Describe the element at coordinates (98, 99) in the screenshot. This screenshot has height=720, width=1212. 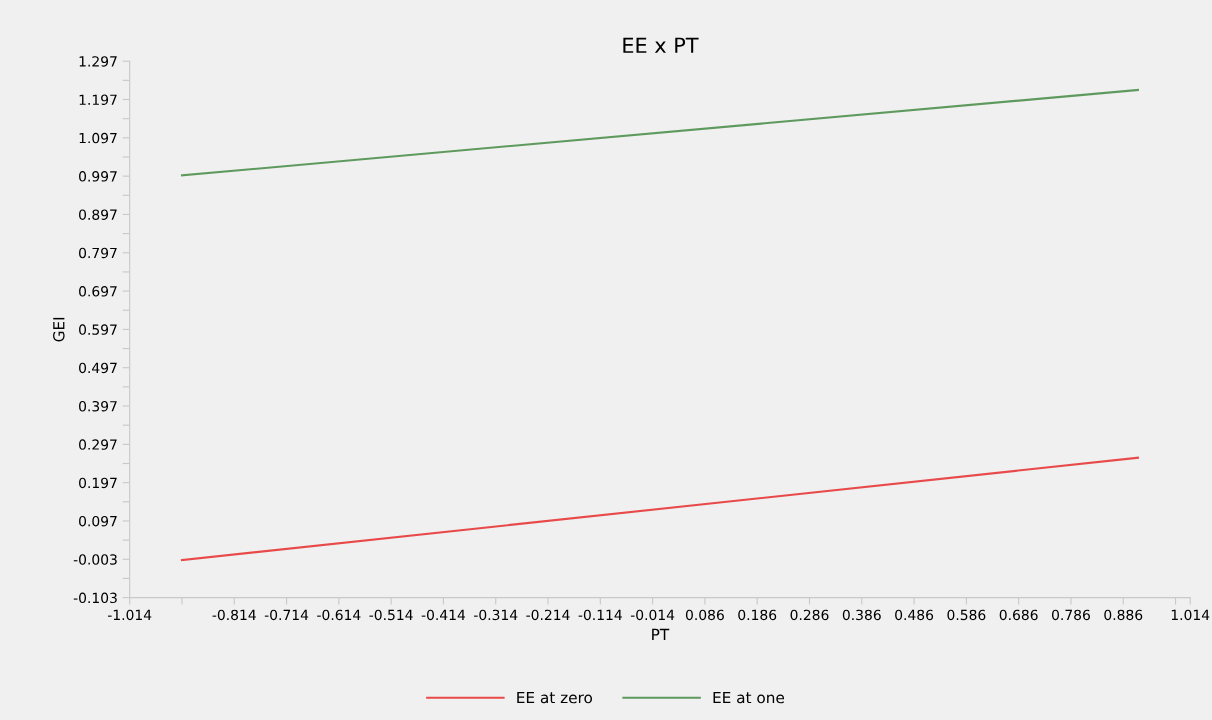
I see `y-tick-label: 1.197` at that location.